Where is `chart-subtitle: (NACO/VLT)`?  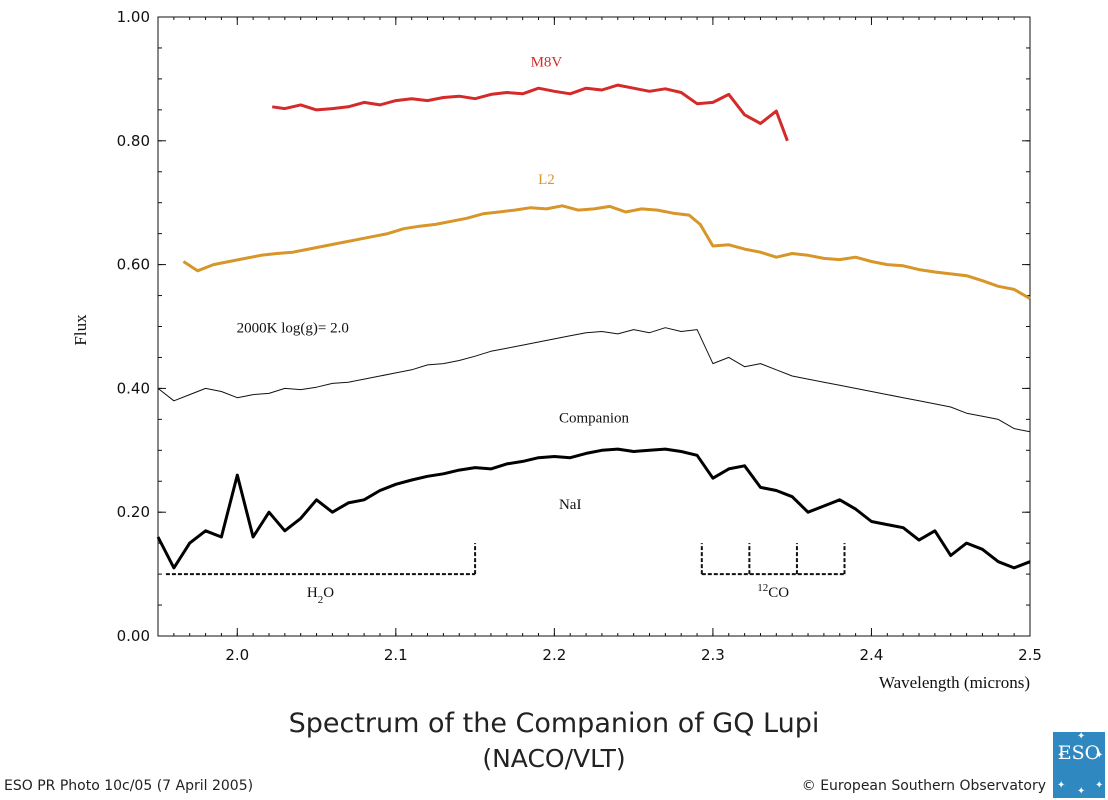 chart-subtitle: (NACO/VLT) is located at coordinates (554, 758).